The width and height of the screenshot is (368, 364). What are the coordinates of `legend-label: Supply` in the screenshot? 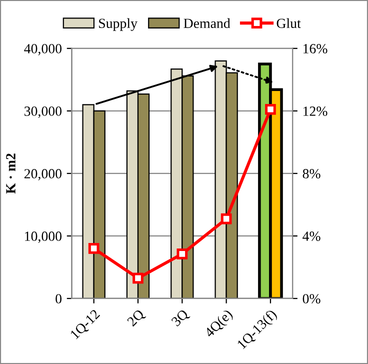 It's located at (118, 24).